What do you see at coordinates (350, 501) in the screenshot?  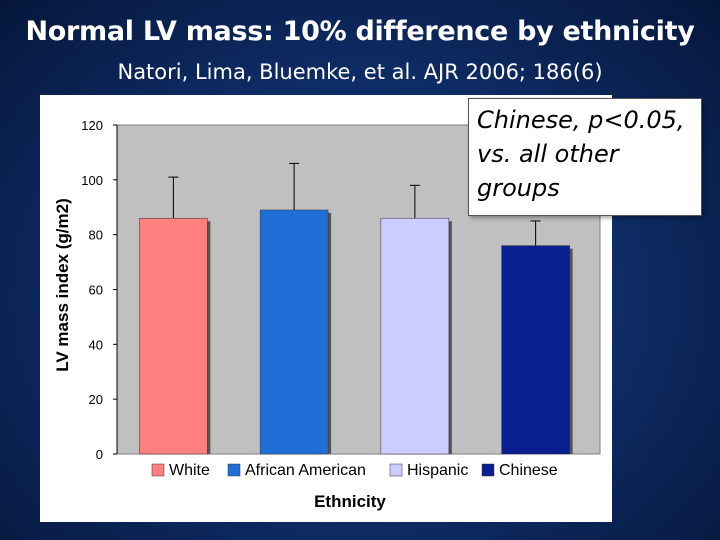 I see `x-axis-label: Ethnicity` at bounding box center [350, 501].